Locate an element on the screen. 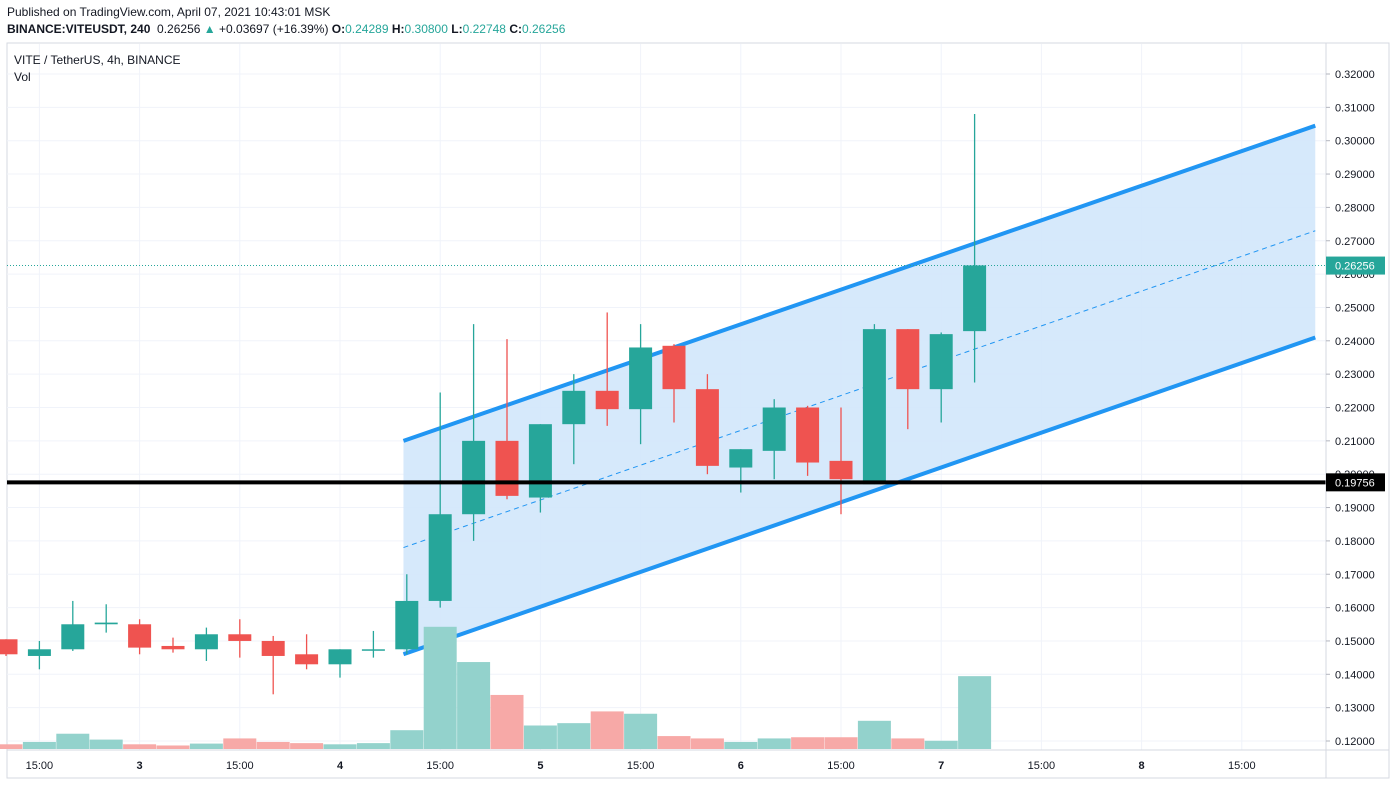 The width and height of the screenshot is (1396, 785). low-label: L: is located at coordinates (457, 29).